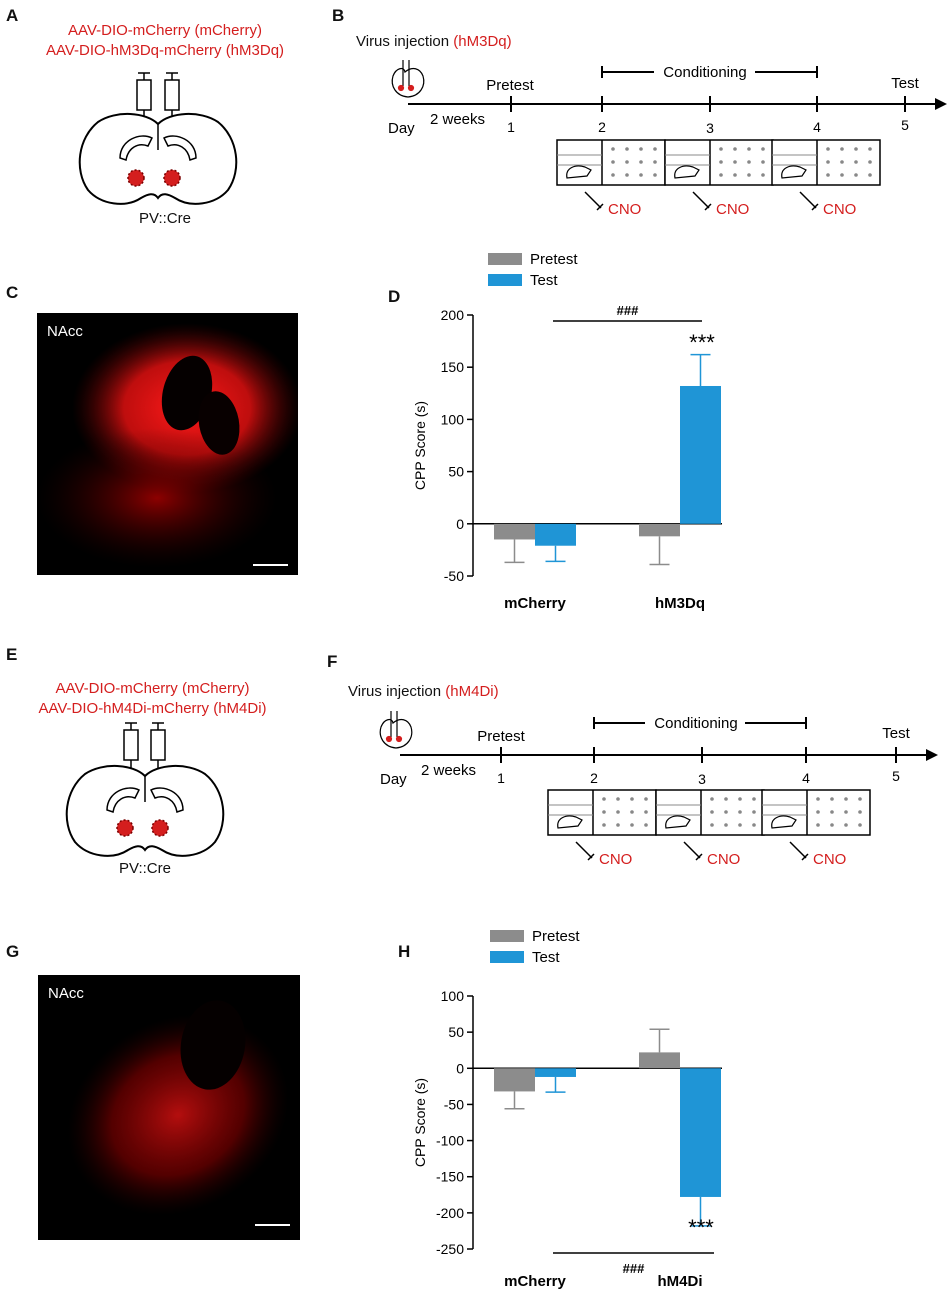 The image size is (950, 1300). Describe the element at coordinates (65, 331) in the screenshot. I see `region-label-c: NAcc` at that location.